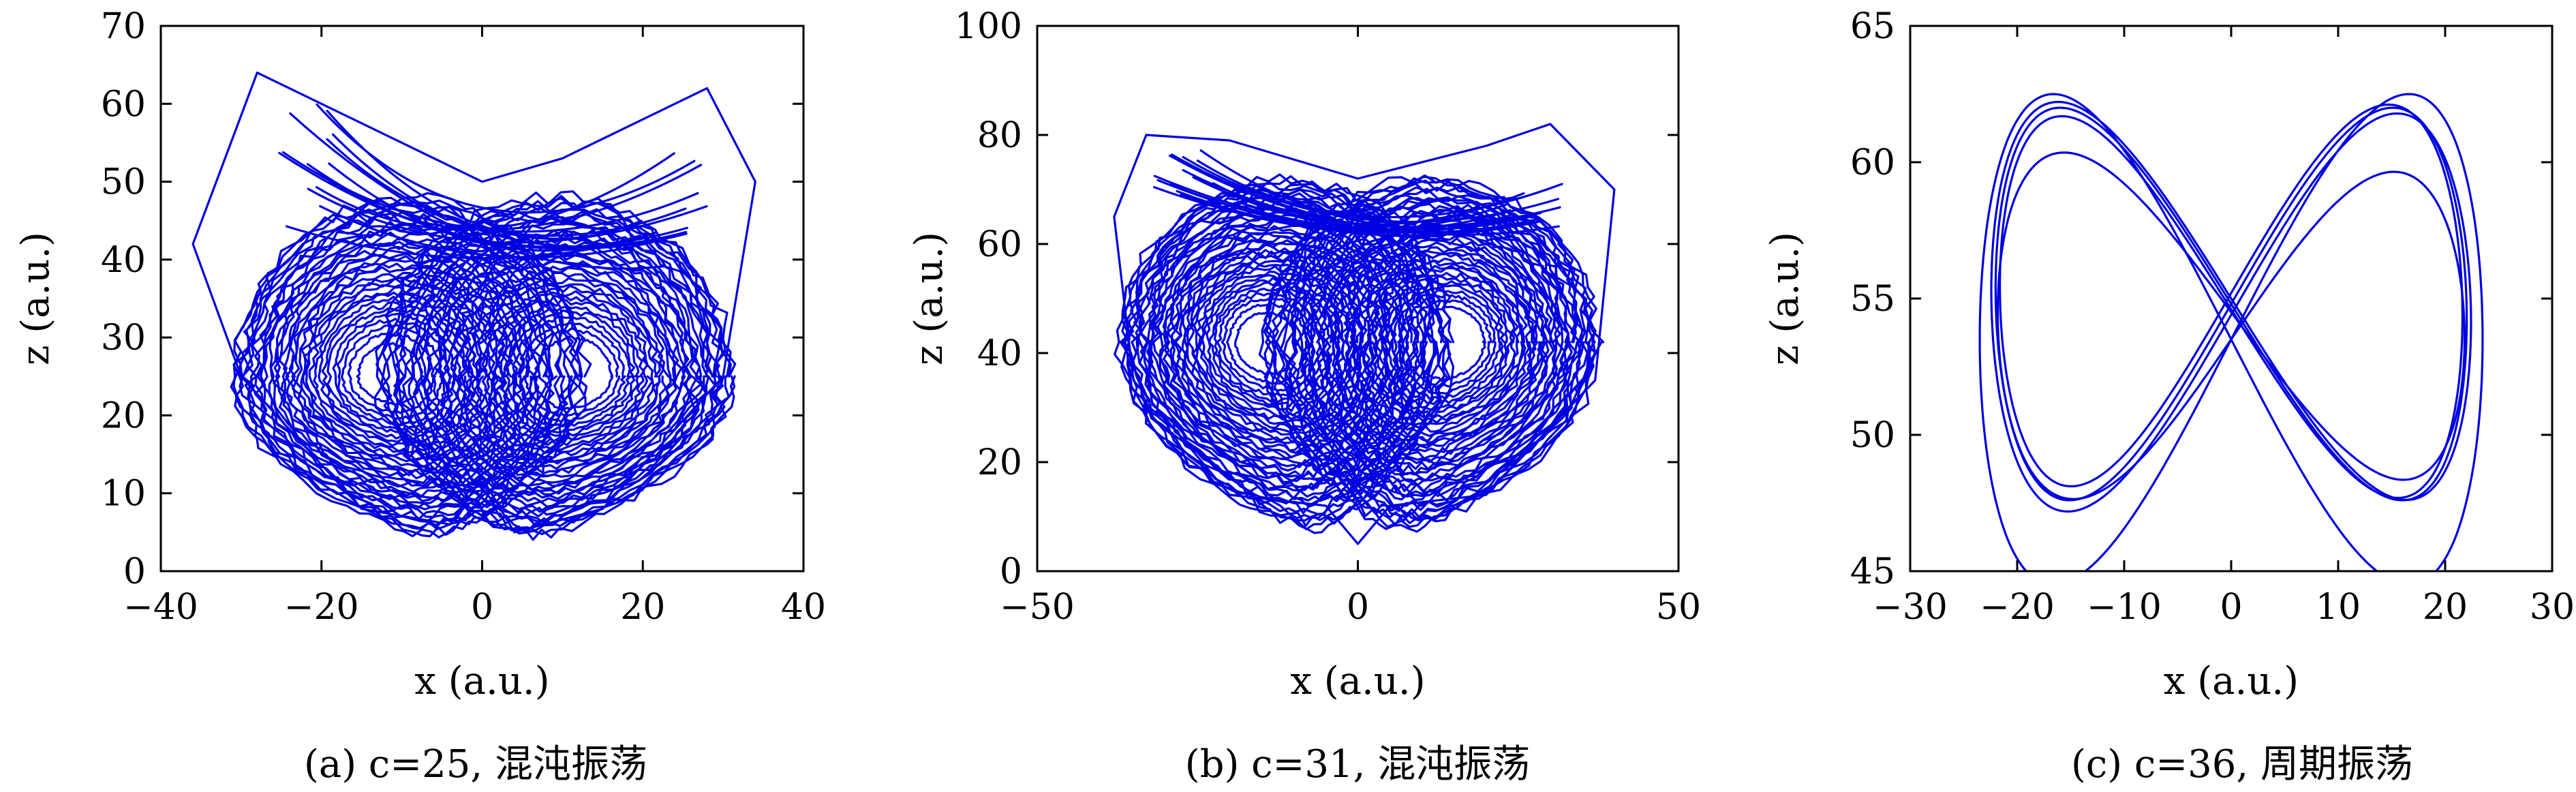 The width and height of the screenshot is (2576, 792). Describe the element at coordinates (1911, 607) in the screenshot. I see `x-tick-label: −30` at that location.